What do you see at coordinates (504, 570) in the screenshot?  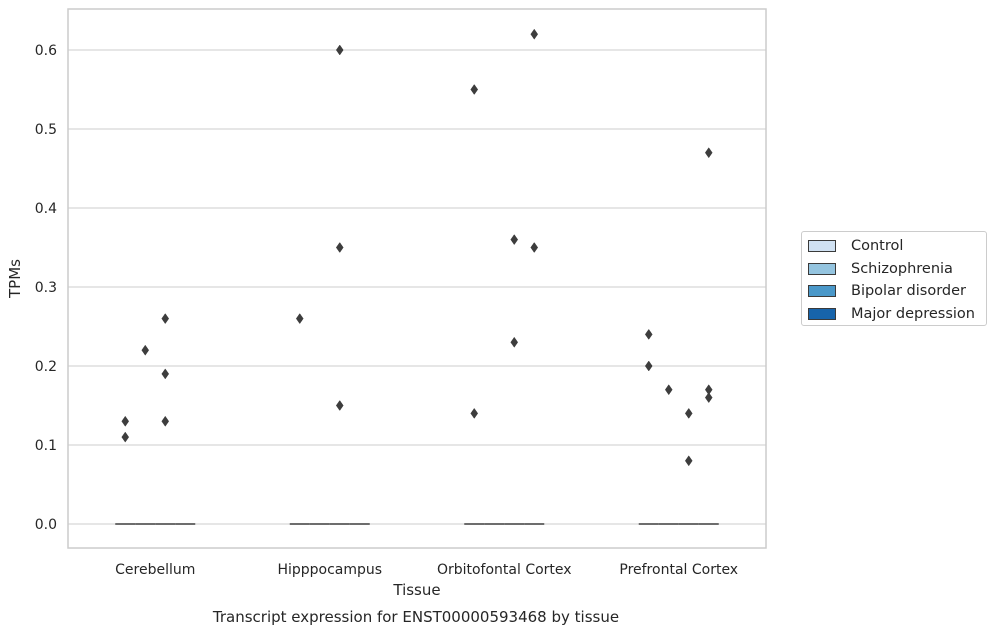 I see `x-tick-label: Orbitofontal Cortex` at bounding box center [504, 570].